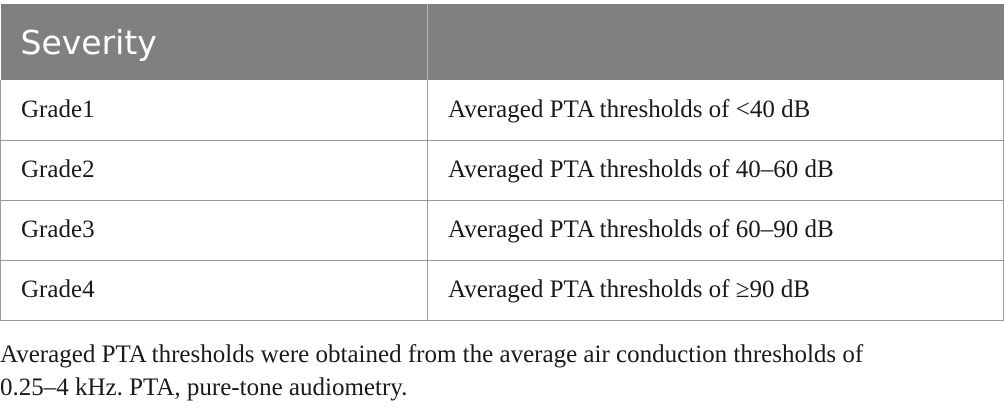  Describe the element at coordinates (715, 170) in the screenshot. I see `description-cell: Averaged PTA thresholds of 40–60 dB` at that location.